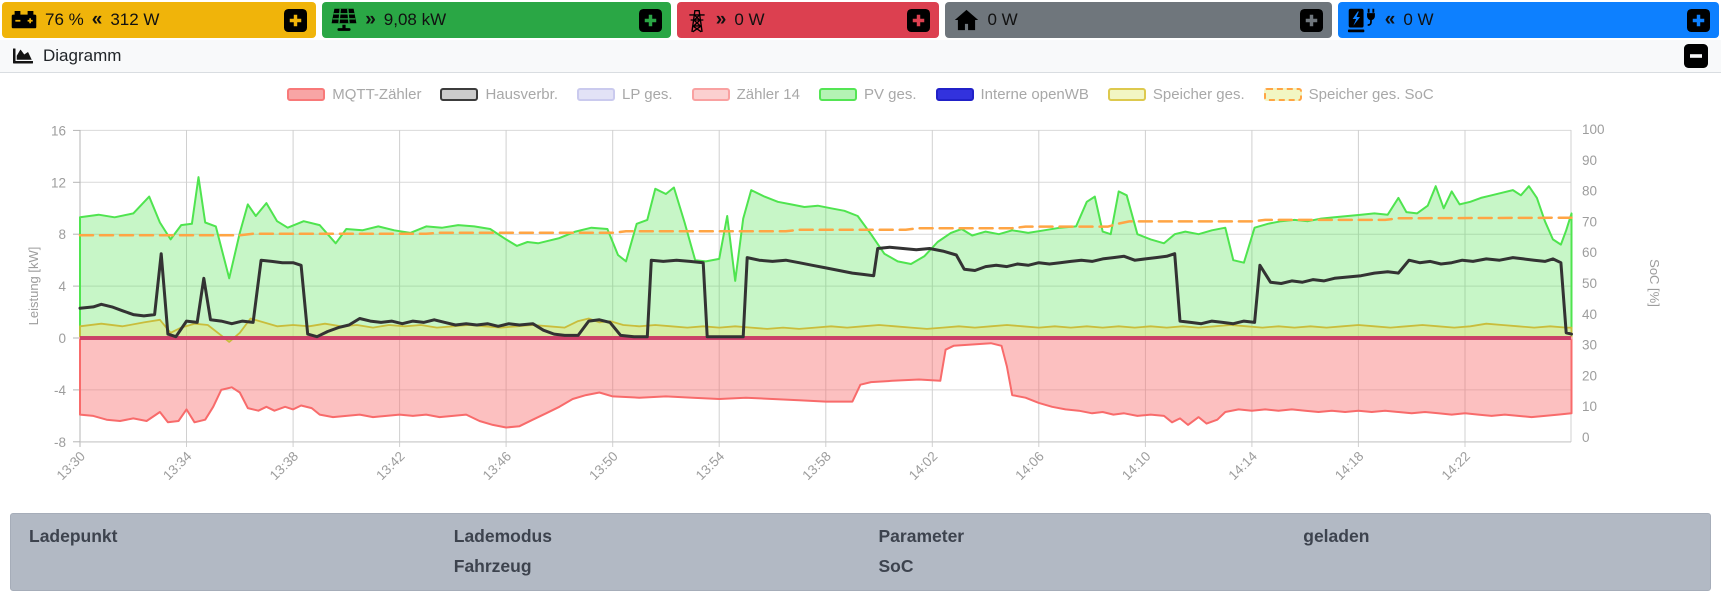 This screenshot has width=1721, height=613. Describe the element at coordinates (603, 466) in the screenshot. I see `svg-text: 13:50` at that location.